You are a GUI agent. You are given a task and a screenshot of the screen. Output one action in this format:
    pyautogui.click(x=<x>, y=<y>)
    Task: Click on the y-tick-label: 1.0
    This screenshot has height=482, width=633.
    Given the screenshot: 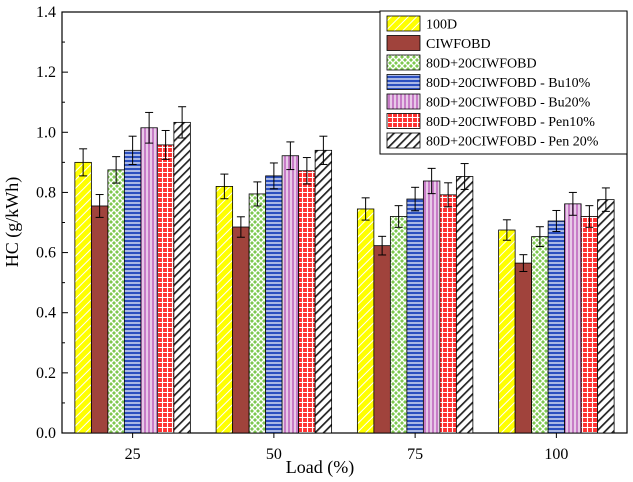 What is the action you would take?
    pyautogui.click(x=46, y=132)
    